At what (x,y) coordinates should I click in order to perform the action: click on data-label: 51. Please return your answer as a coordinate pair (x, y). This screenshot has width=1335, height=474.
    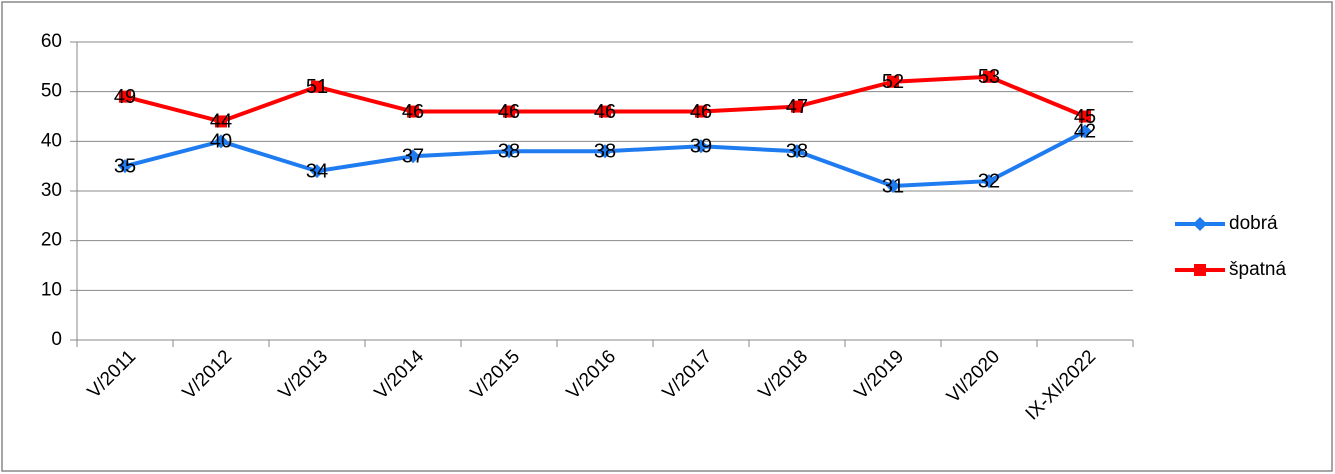
    Looking at the image, I should click on (317, 87).